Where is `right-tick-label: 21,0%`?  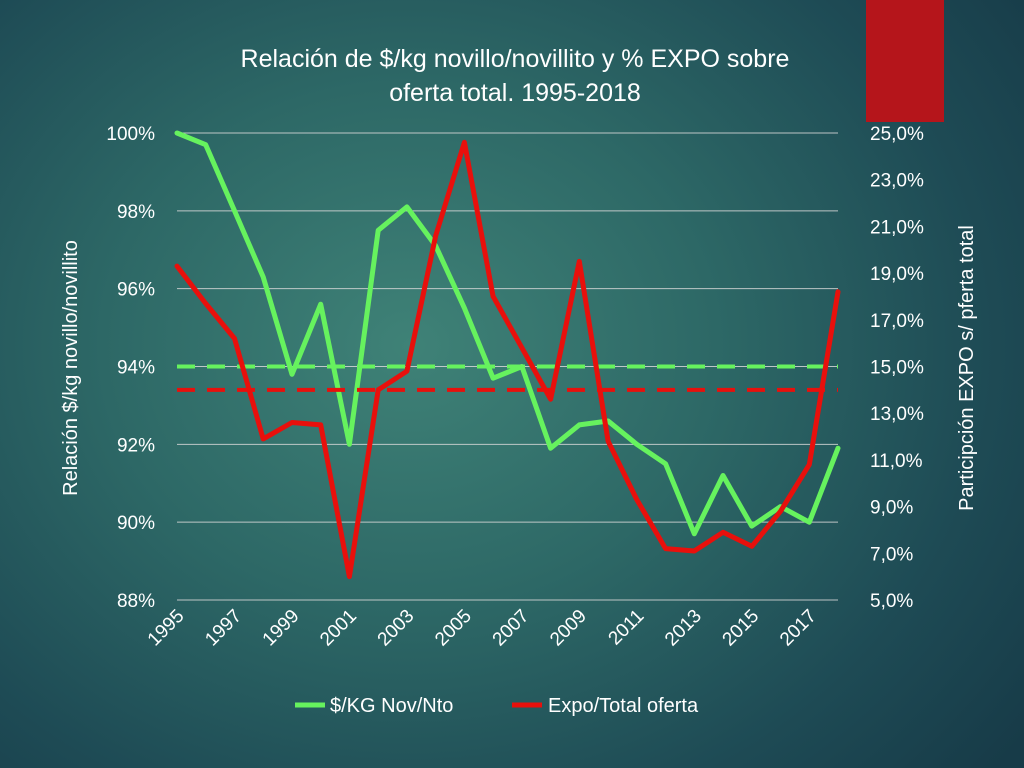 right-tick-label: 21,0% is located at coordinates (897, 227).